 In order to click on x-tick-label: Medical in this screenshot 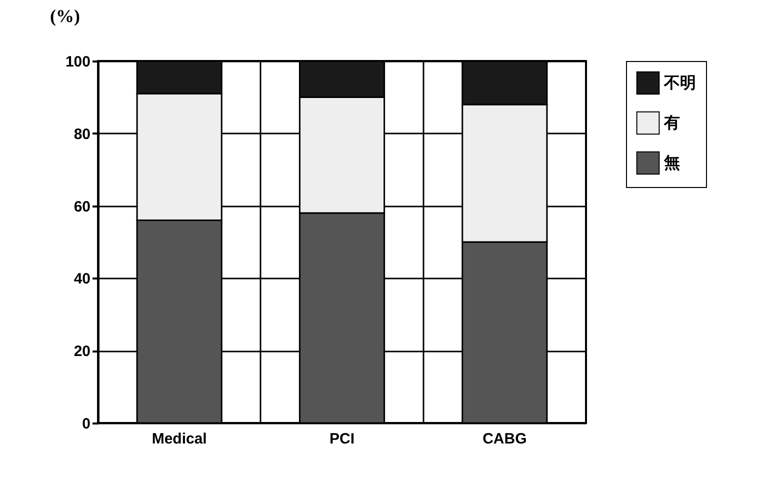, I will do `click(179, 439)`.